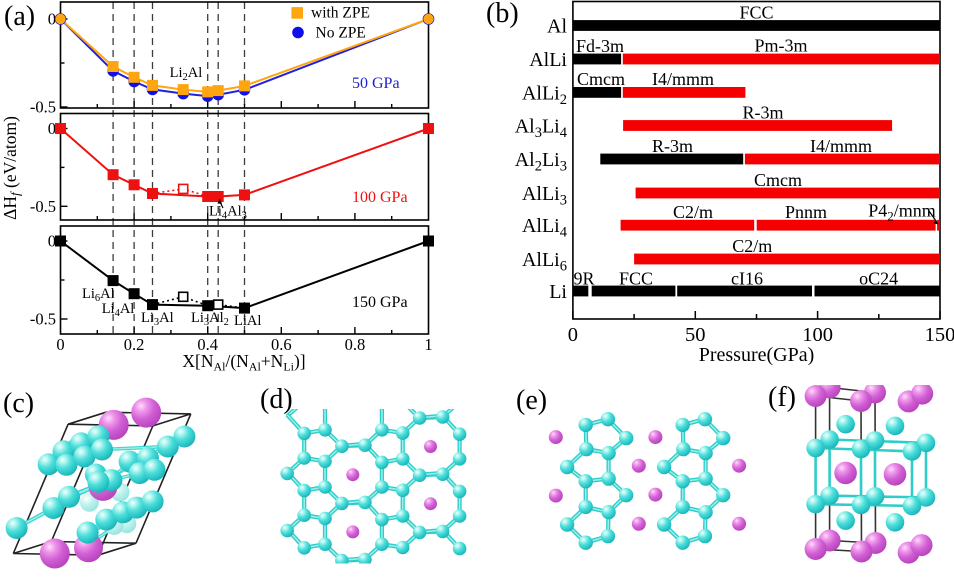  What do you see at coordinates (583, 279) in the screenshot?
I see `svg-text: 9R` at bounding box center [583, 279].